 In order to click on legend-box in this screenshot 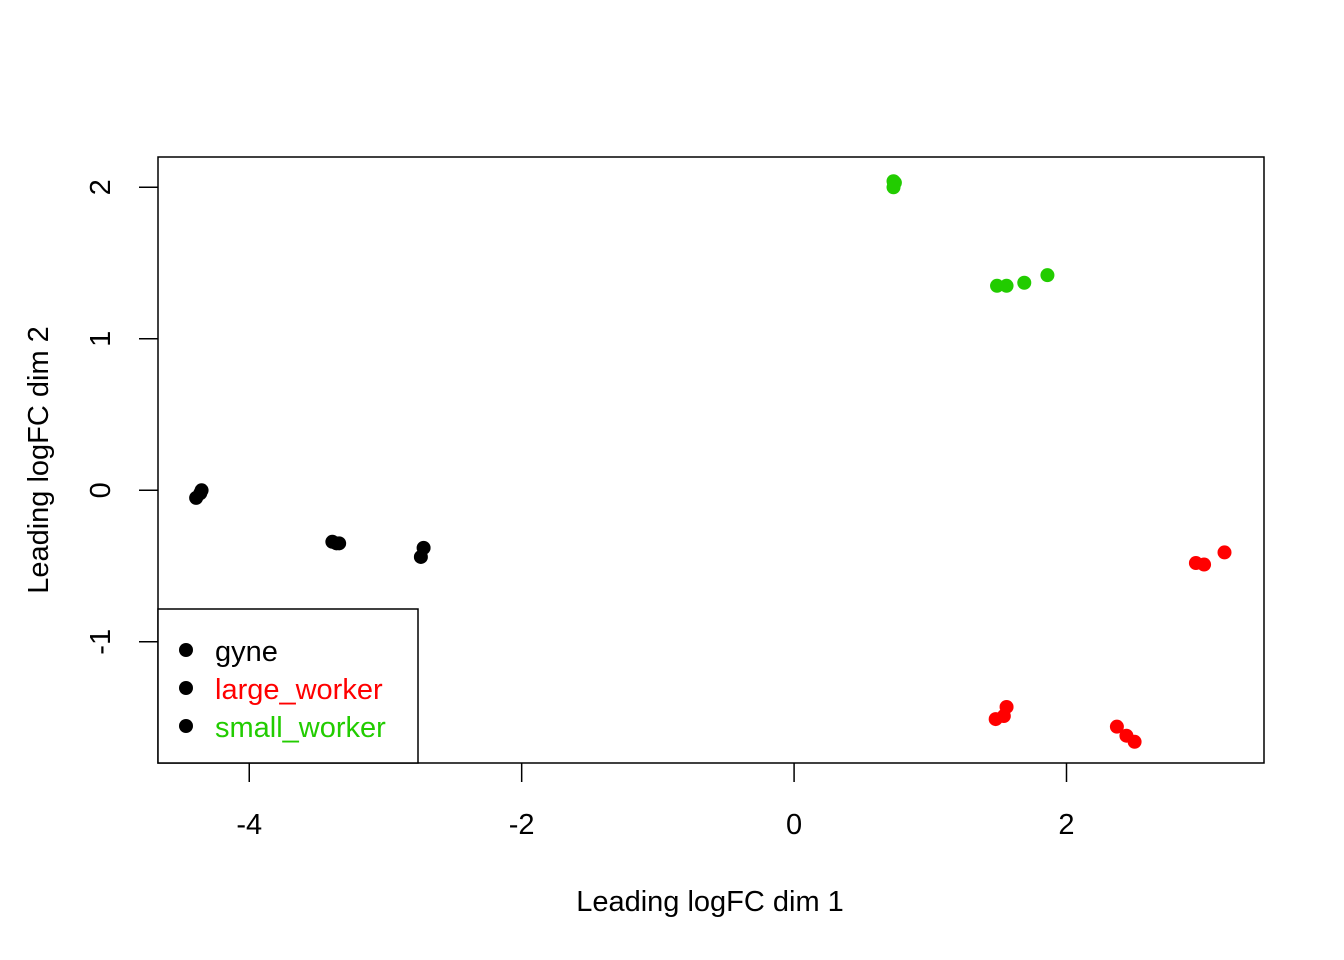, I will do `click(288, 686)`.